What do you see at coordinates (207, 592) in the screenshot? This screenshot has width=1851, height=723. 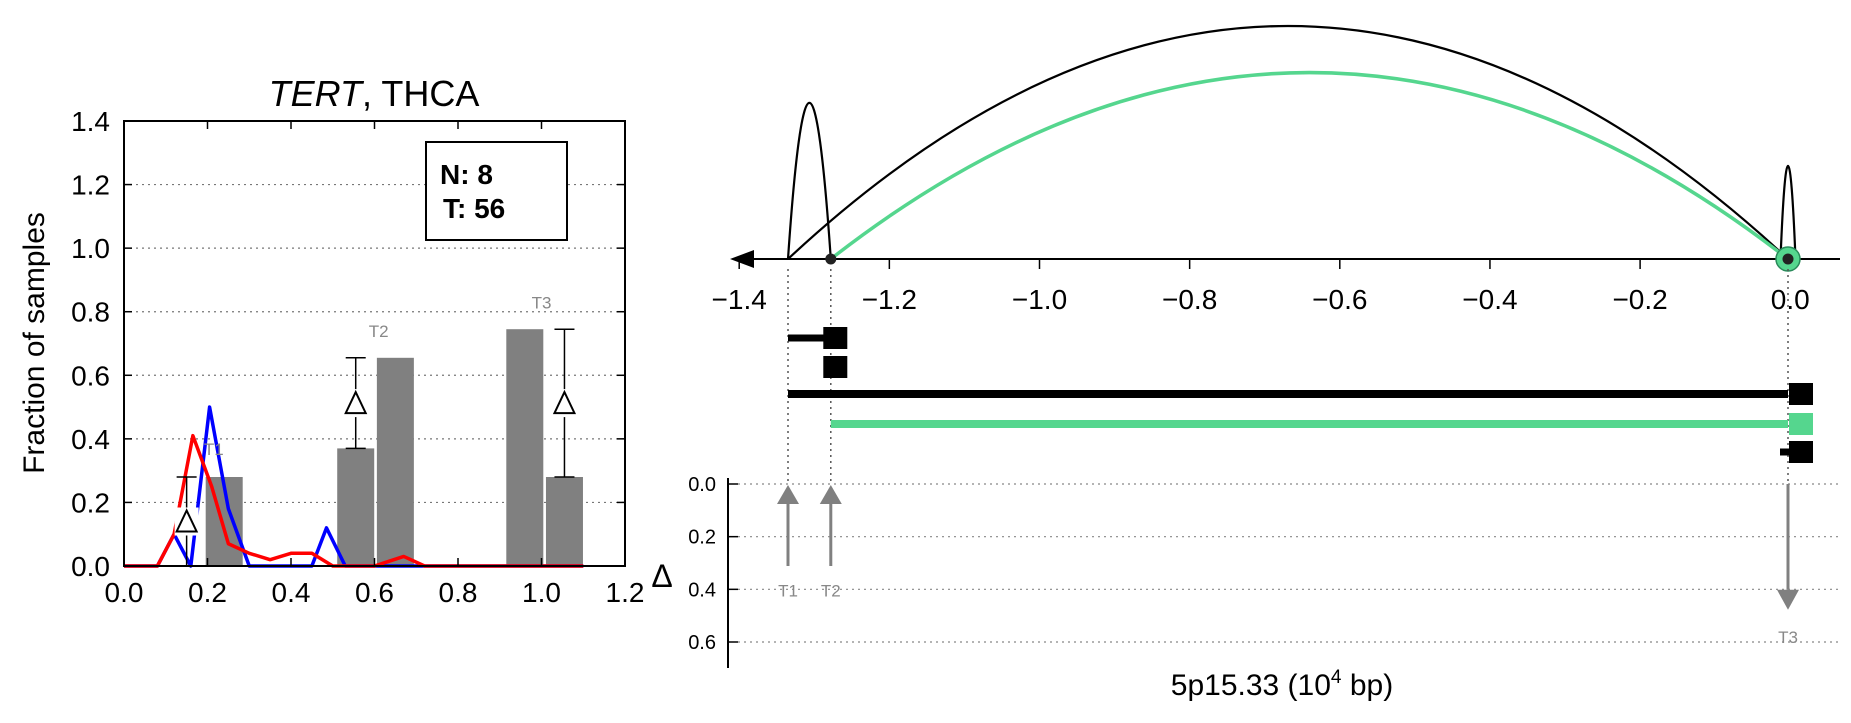 I see `x-tick-label: 0.2` at bounding box center [207, 592].